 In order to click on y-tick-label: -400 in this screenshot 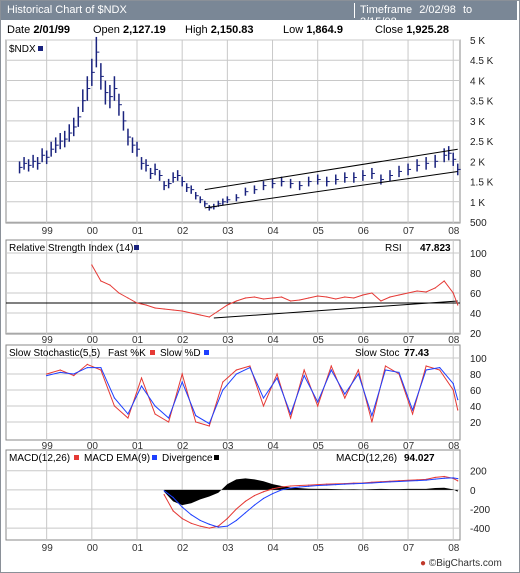, I will do `click(480, 529)`.